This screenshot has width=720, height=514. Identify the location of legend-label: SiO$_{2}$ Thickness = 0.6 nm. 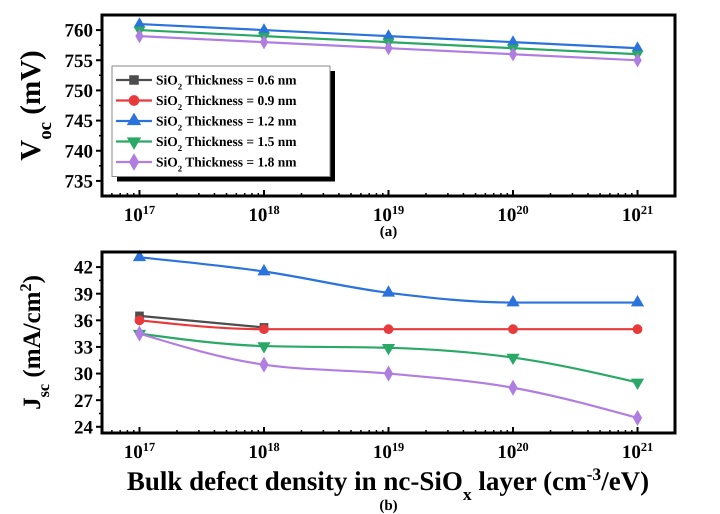
(227, 82).